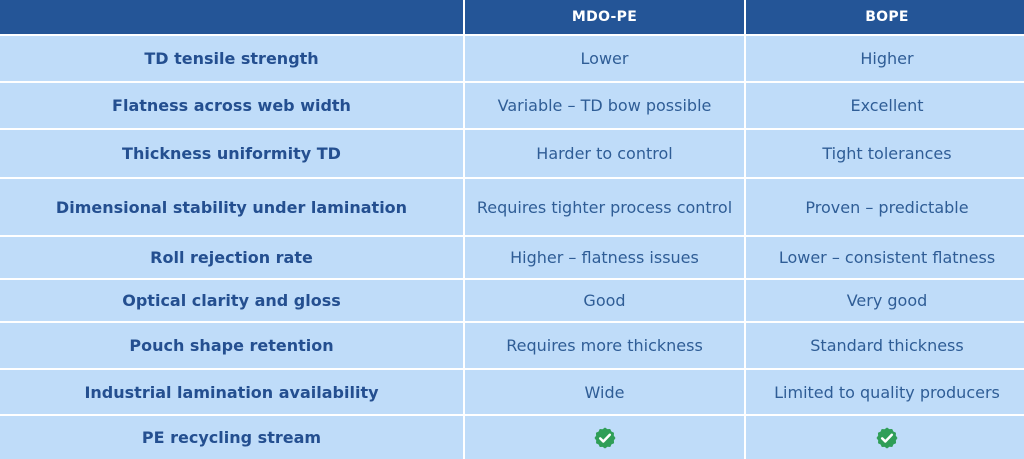 This screenshot has width=1024, height=459. Describe the element at coordinates (604, 58) in the screenshot. I see `mdo-value-td-tensile-strength: Lower` at that location.